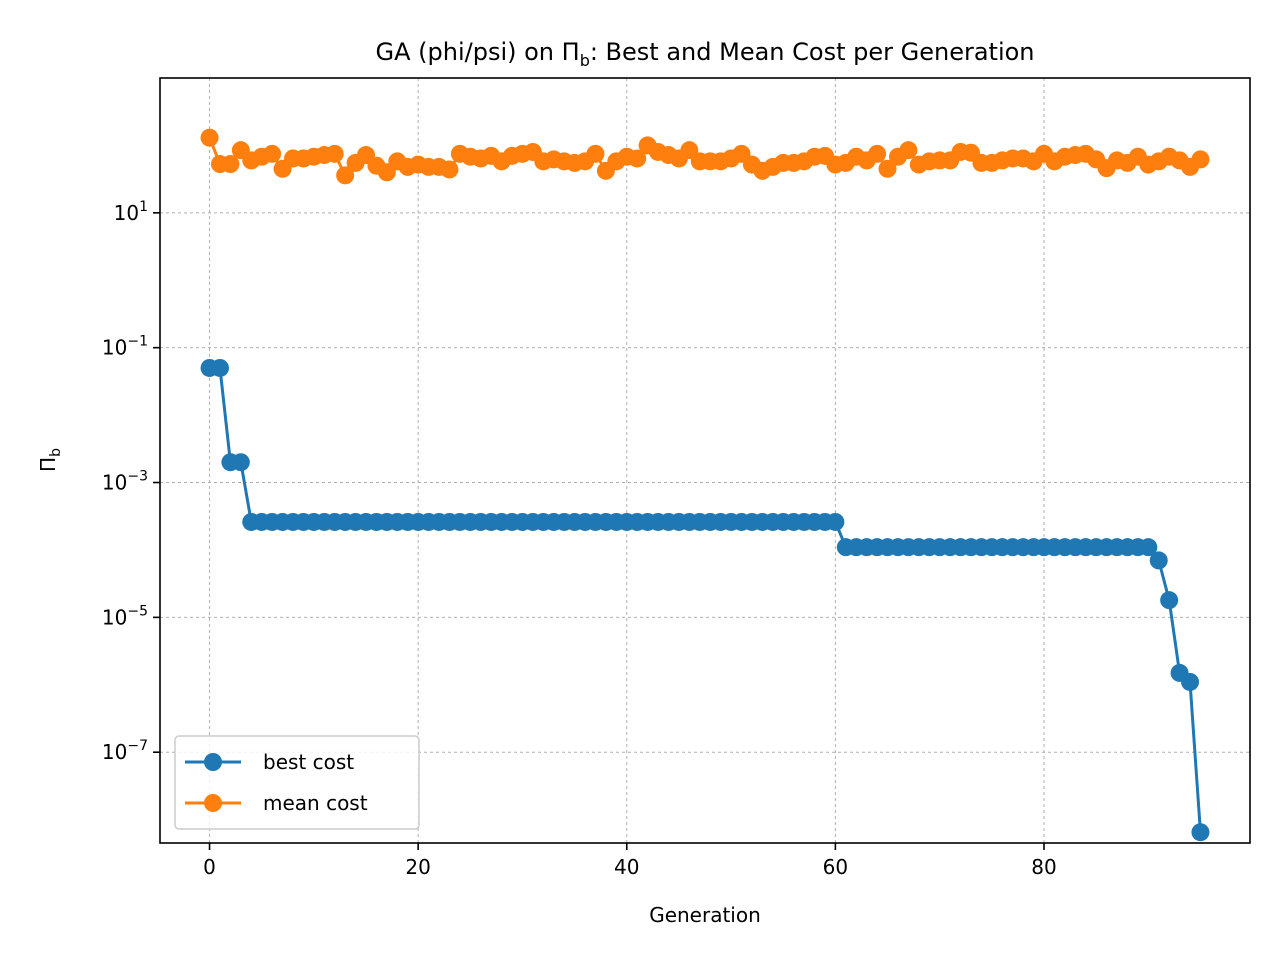 The width and height of the screenshot is (1280, 960). What do you see at coordinates (308, 762) in the screenshot?
I see `legend-label-best-cost: best cost` at bounding box center [308, 762].